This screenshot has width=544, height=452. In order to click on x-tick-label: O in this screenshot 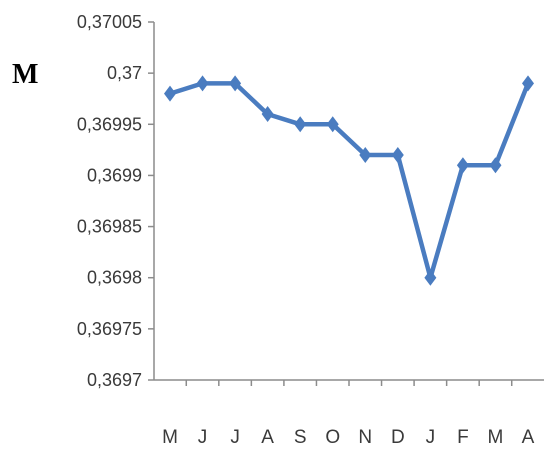, I will do `click(332, 437)`.